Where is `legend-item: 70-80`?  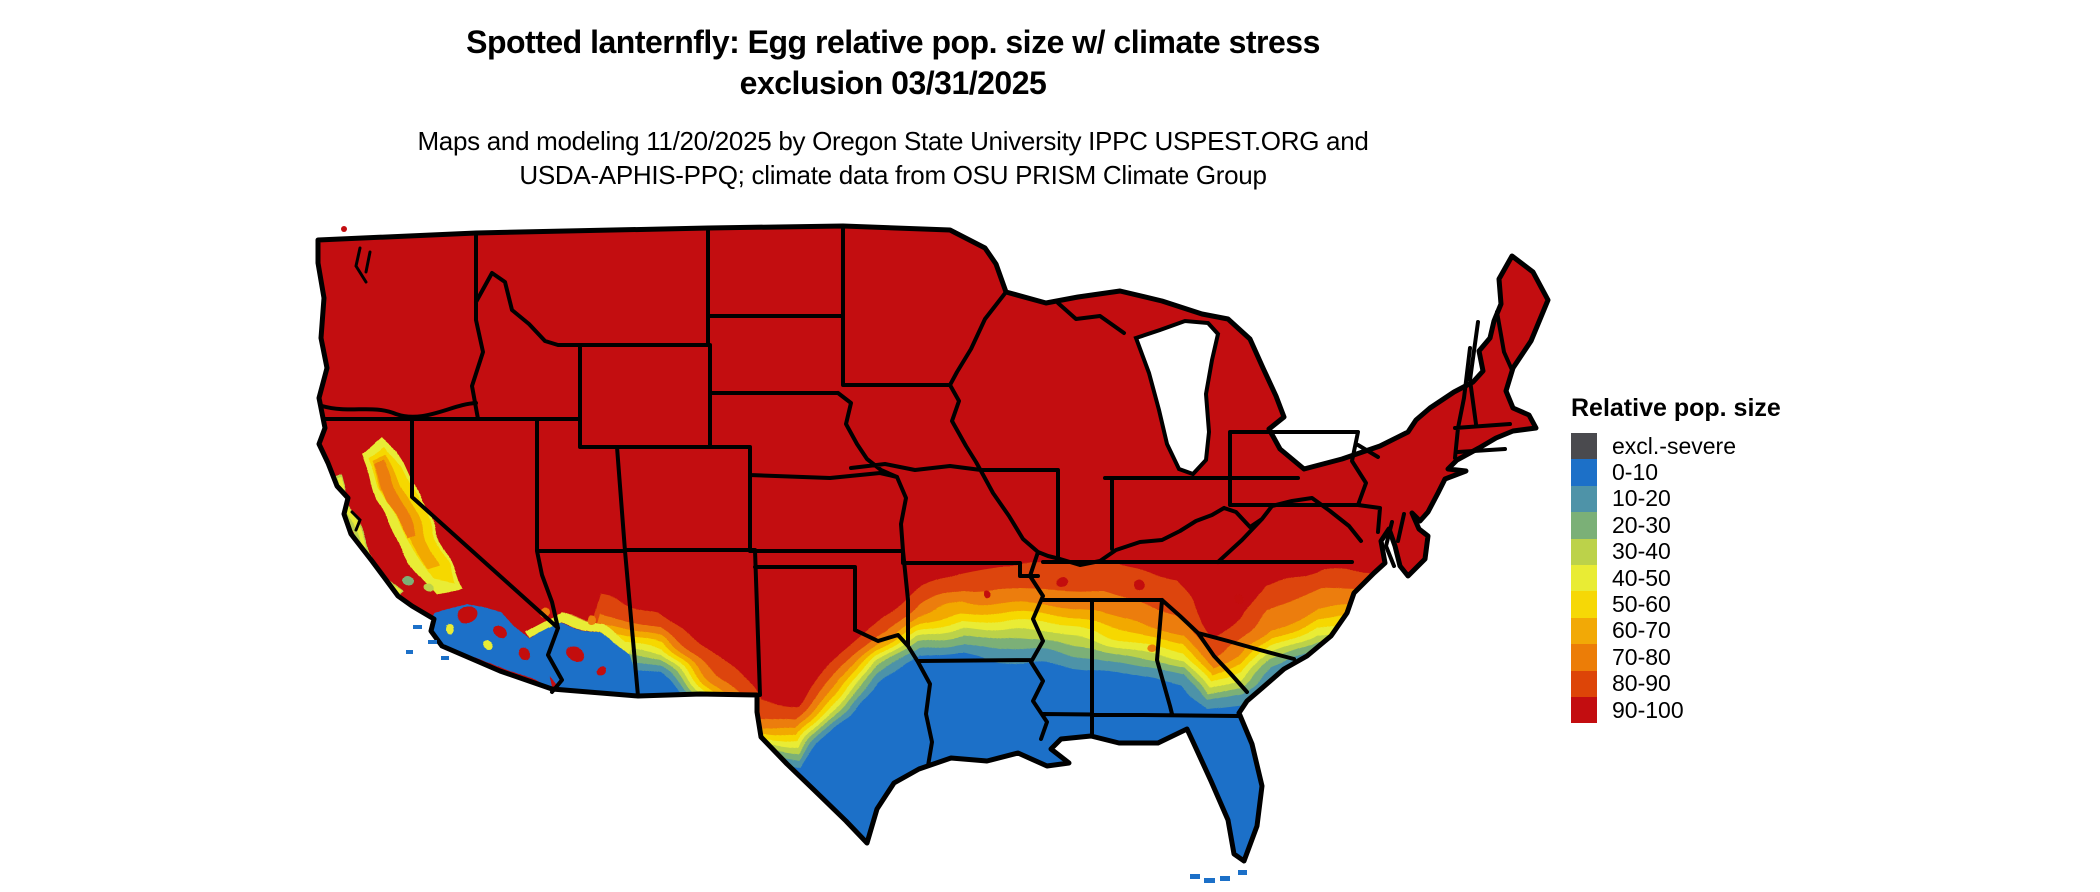
legend-item: 70-80 is located at coordinates (1676, 657).